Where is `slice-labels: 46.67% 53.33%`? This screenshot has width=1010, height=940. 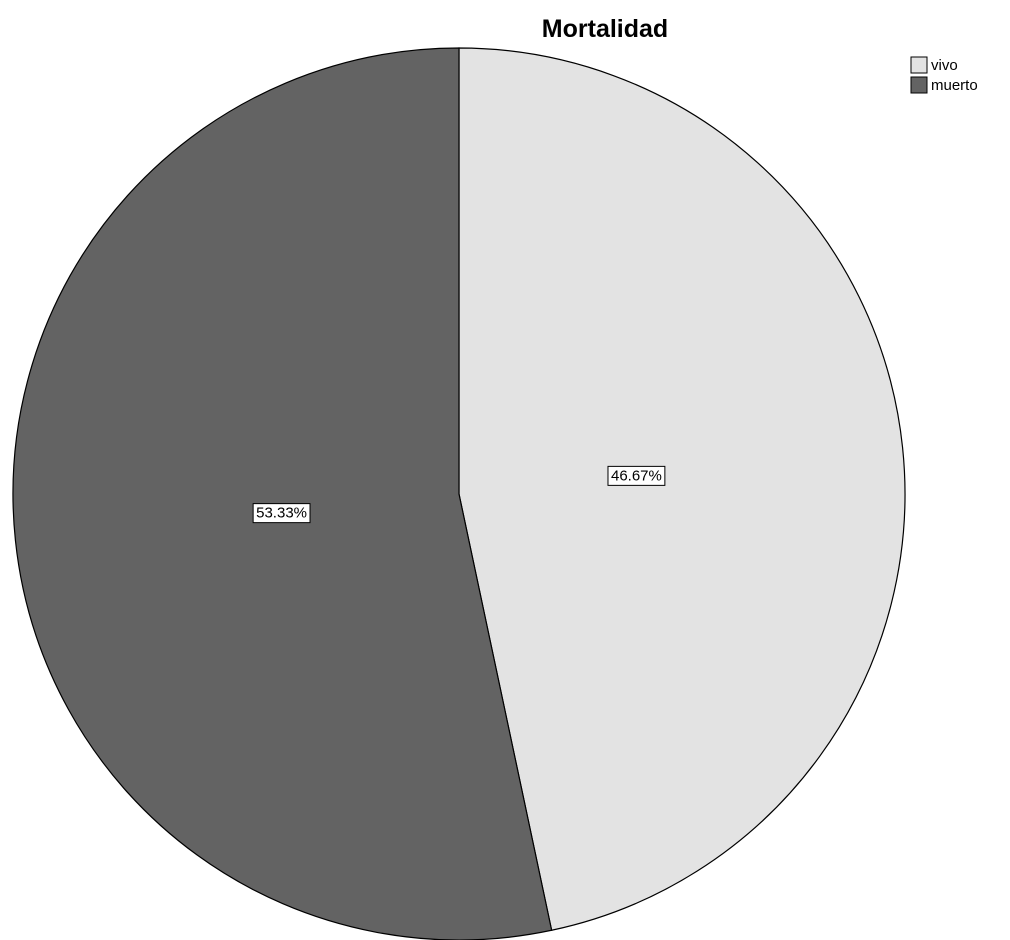
slice-labels: 46.67% 53.33% is located at coordinates (459, 494).